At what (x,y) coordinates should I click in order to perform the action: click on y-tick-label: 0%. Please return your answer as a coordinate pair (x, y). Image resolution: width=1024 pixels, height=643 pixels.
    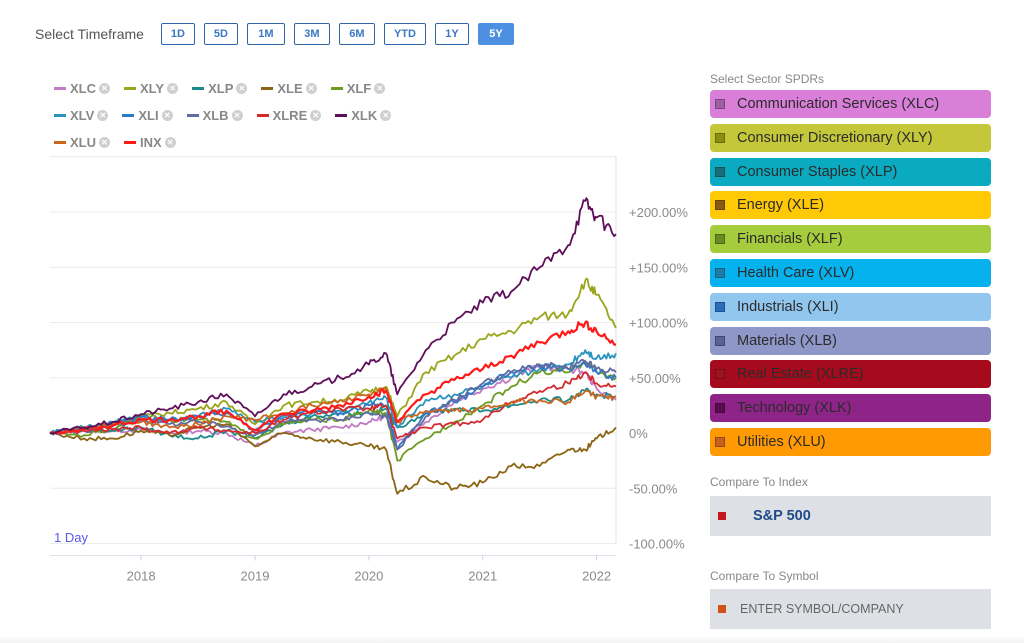
    Looking at the image, I should click on (638, 433).